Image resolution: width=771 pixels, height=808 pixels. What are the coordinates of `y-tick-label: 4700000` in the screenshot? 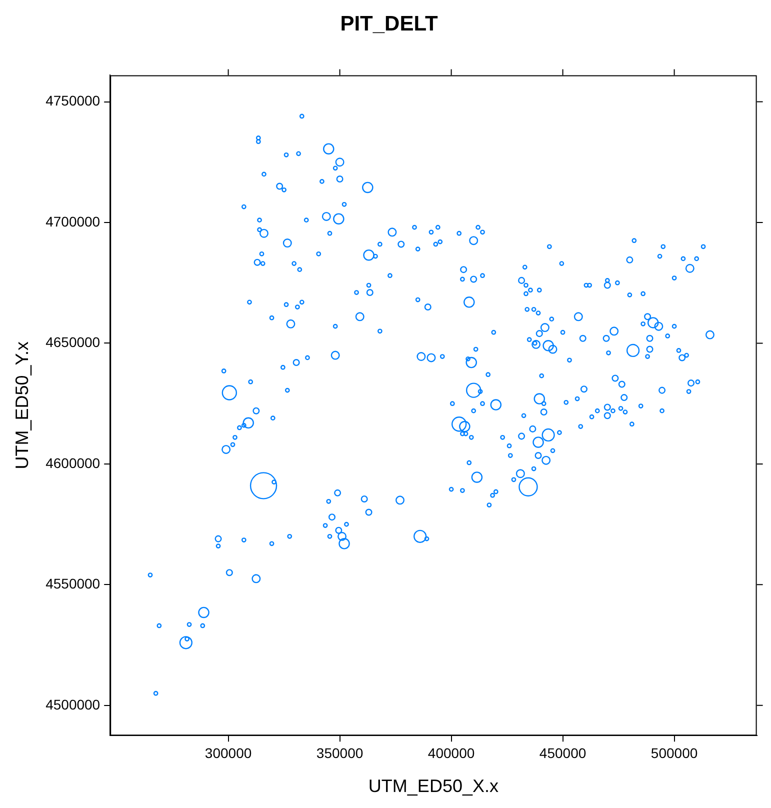 It's located at (73, 221).